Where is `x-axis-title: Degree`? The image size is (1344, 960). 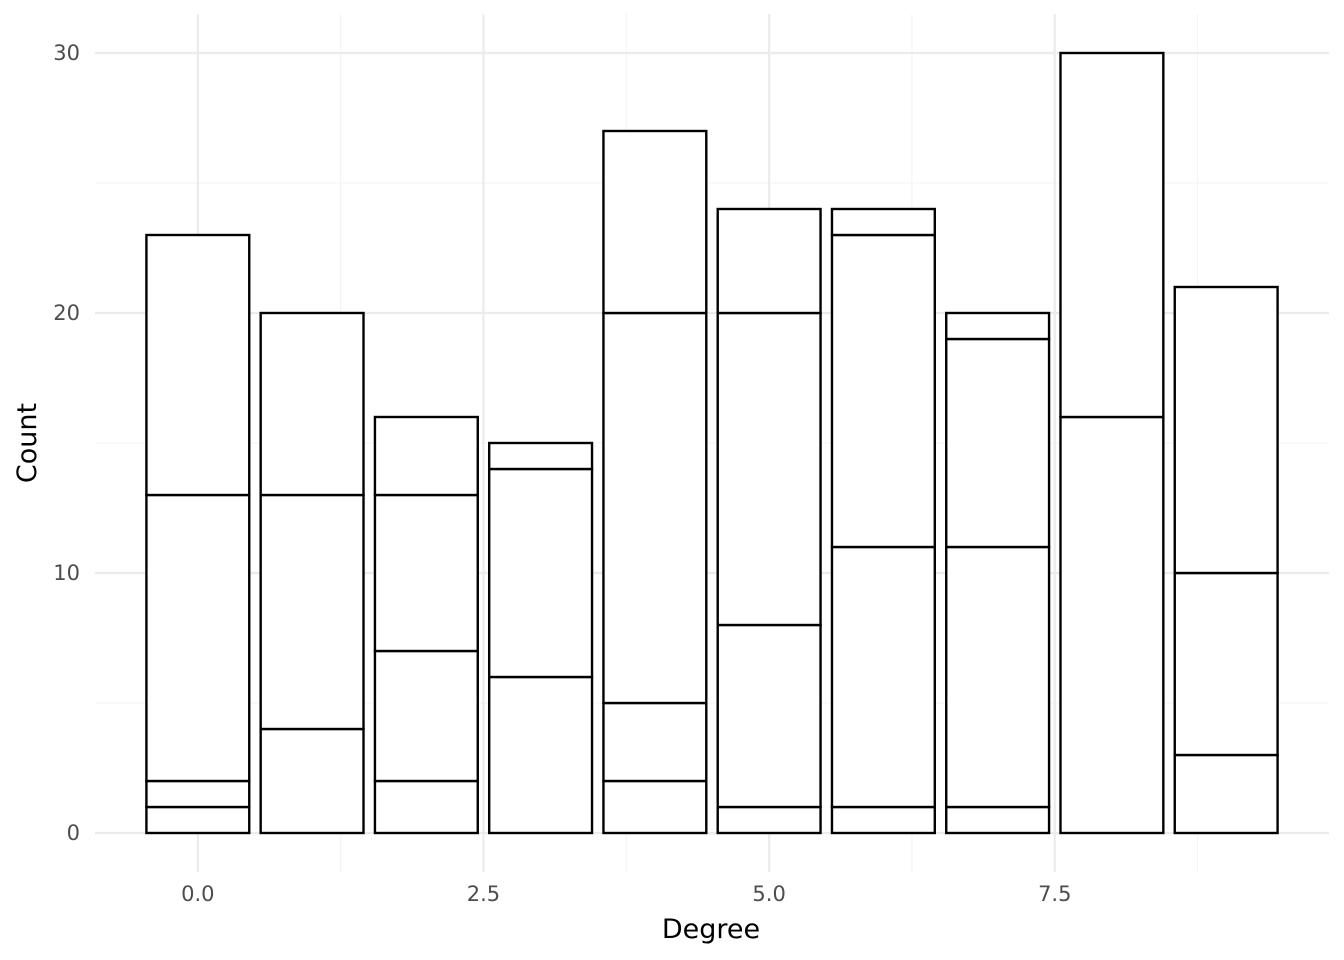
x-axis-title: Degree is located at coordinates (711, 929).